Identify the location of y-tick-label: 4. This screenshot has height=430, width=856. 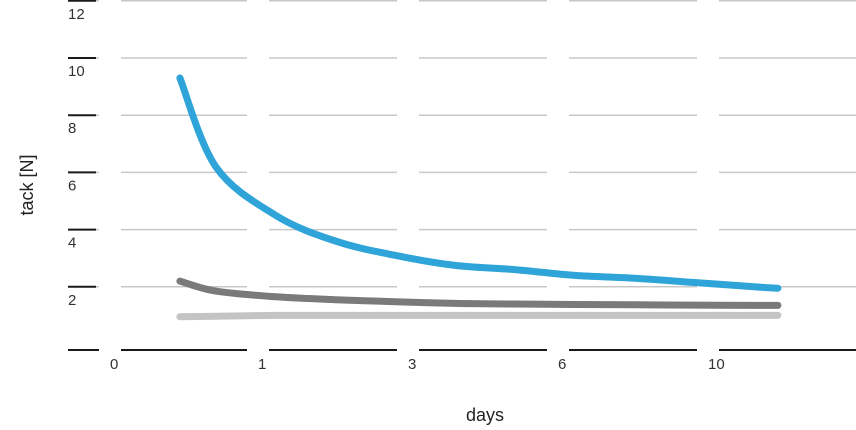
(72, 243).